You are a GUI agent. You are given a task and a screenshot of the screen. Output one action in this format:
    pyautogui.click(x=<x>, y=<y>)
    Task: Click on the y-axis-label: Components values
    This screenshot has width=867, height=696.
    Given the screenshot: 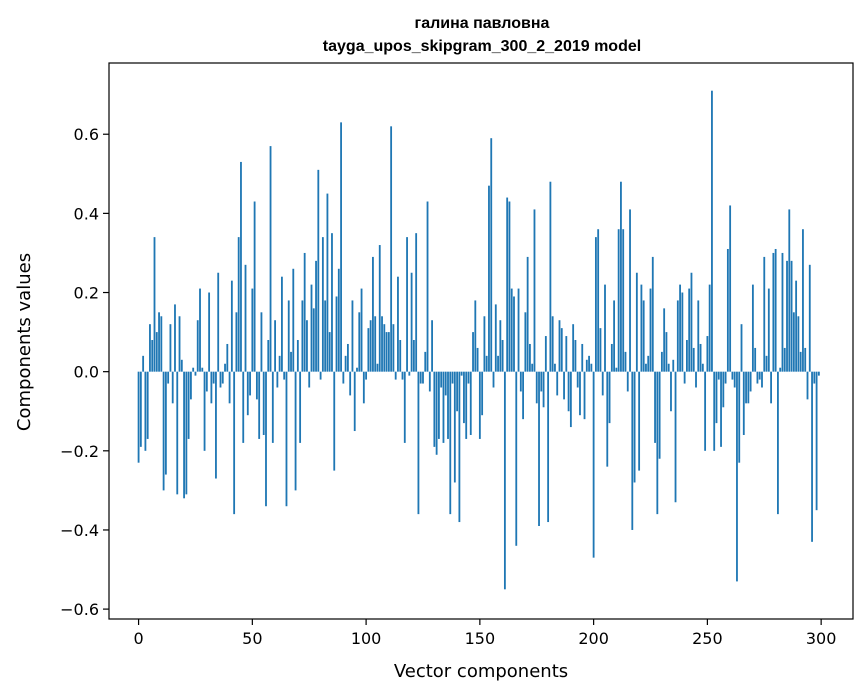 What is the action you would take?
    pyautogui.click(x=24, y=342)
    